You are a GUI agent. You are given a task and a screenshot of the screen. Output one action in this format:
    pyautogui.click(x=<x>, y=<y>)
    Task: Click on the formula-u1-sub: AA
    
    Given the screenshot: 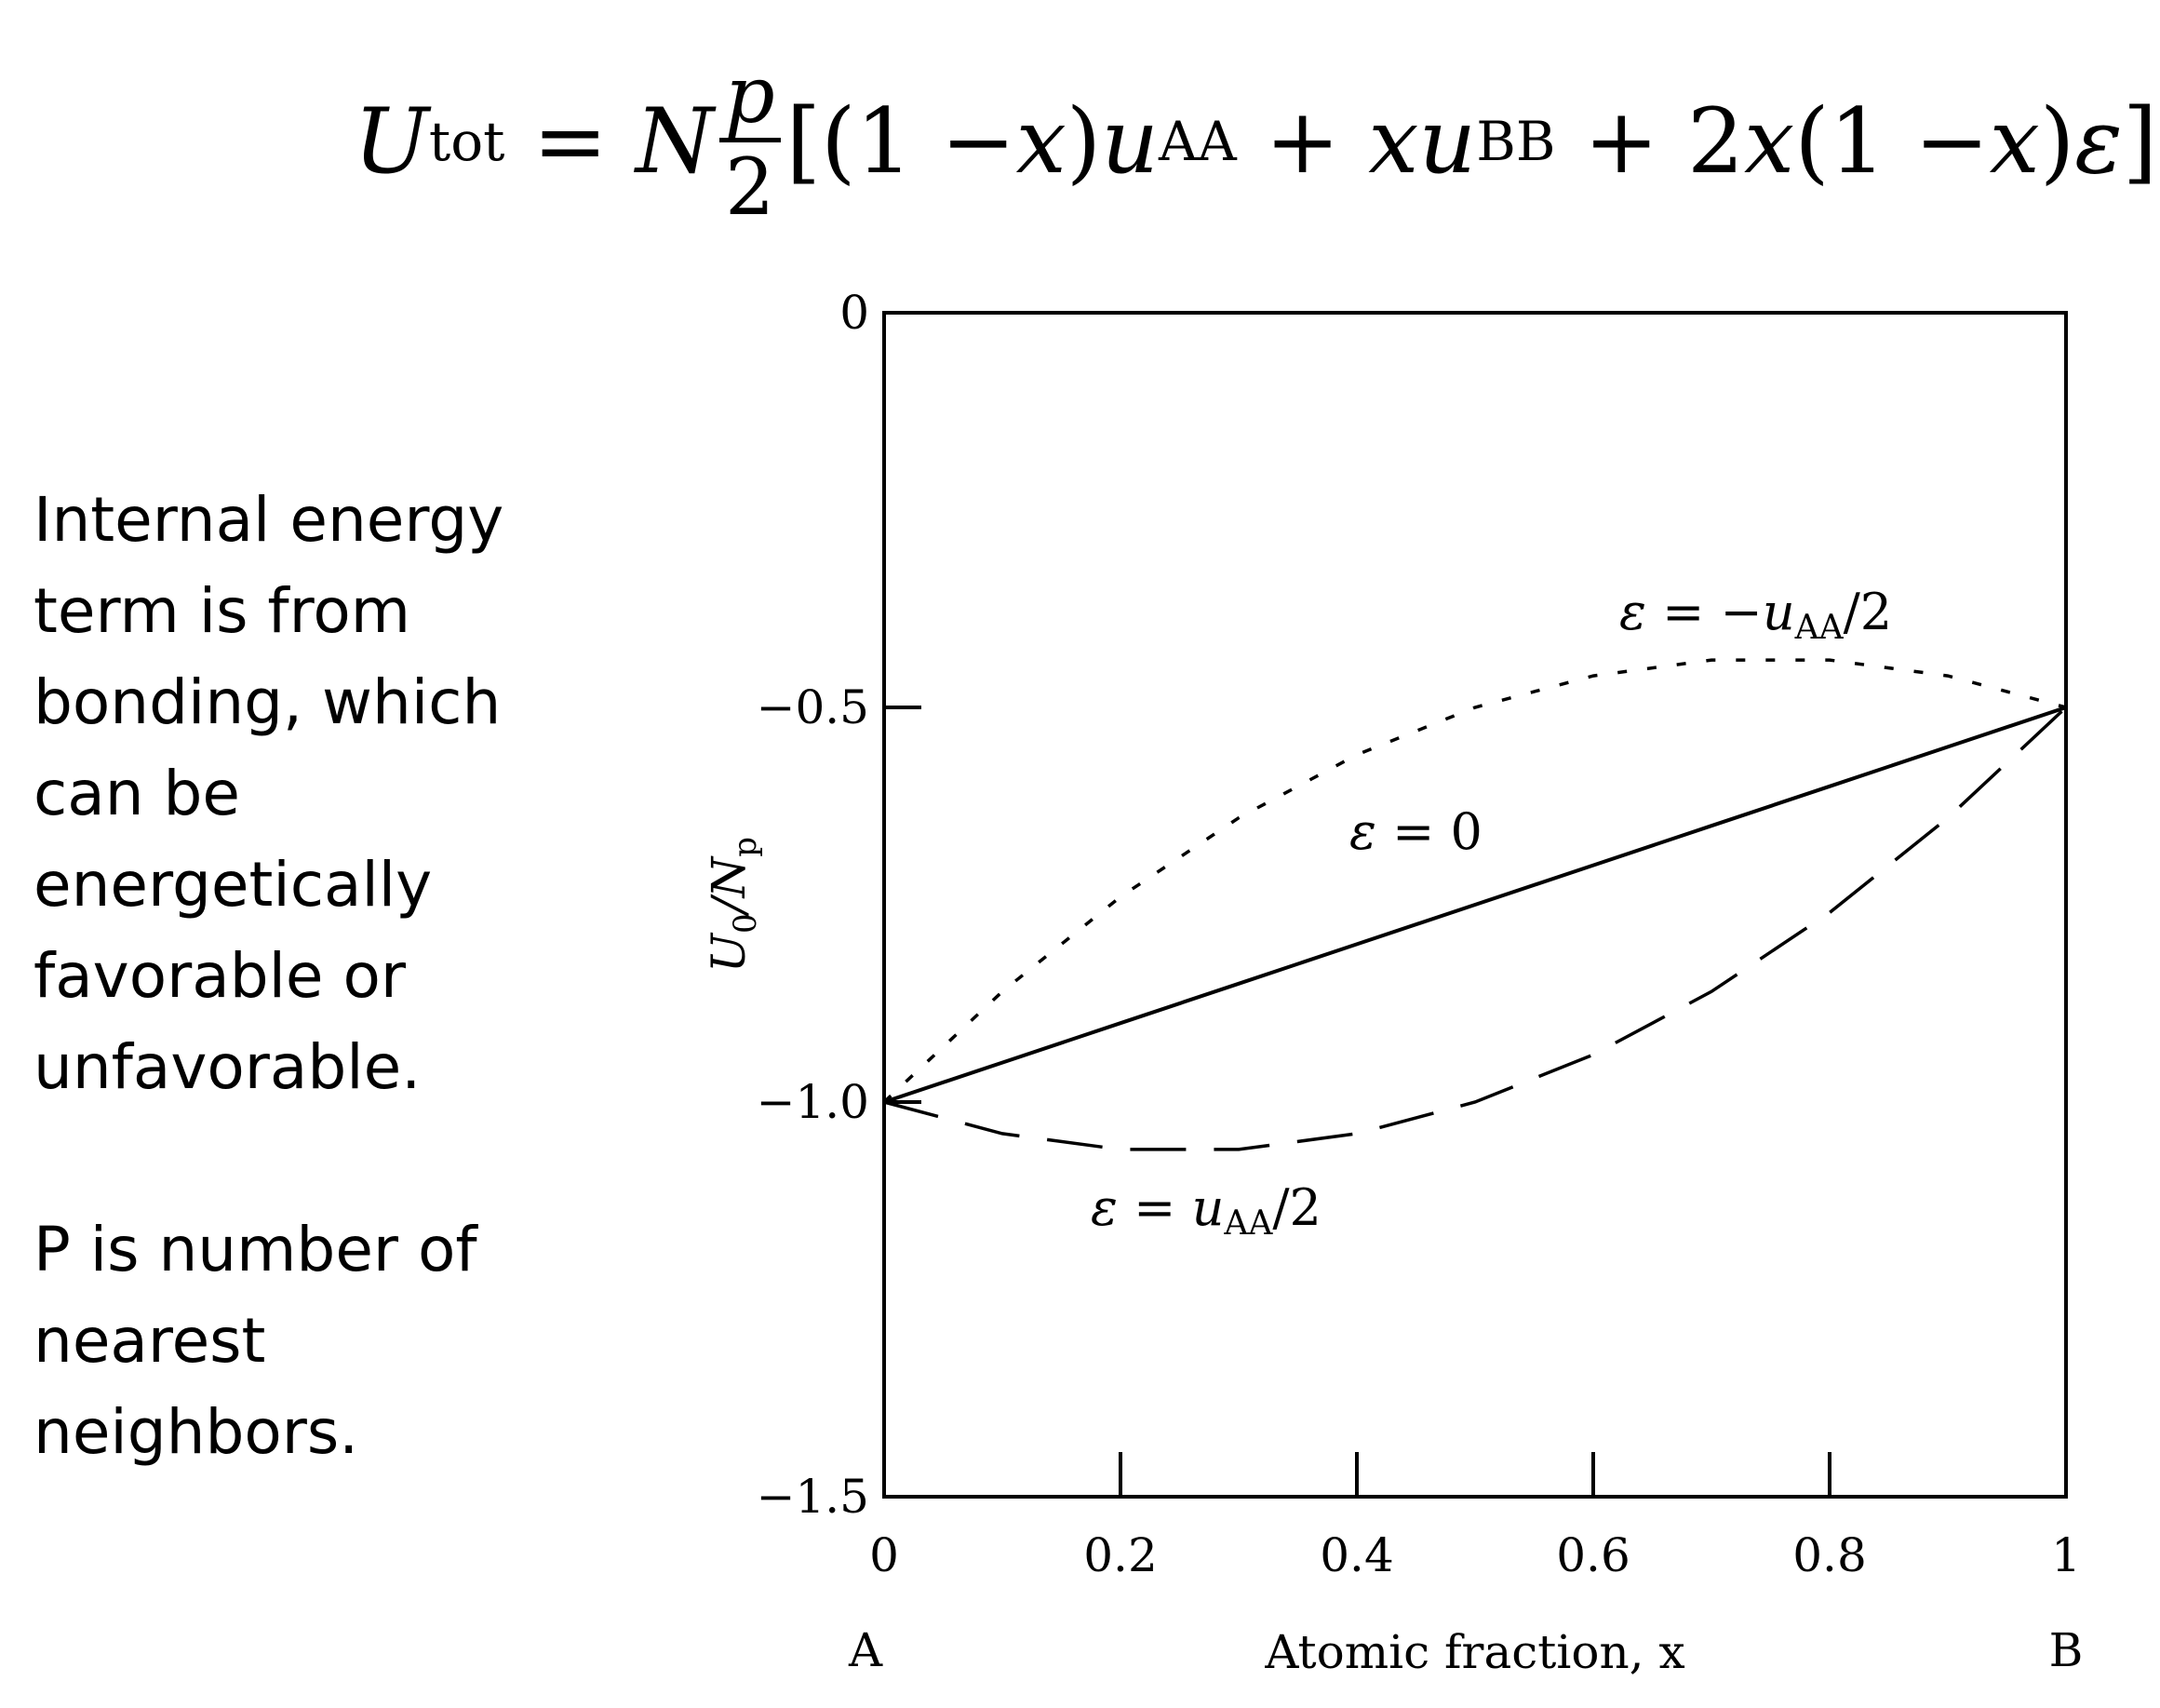 What is the action you would take?
    pyautogui.click(x=1198, y=141)
    